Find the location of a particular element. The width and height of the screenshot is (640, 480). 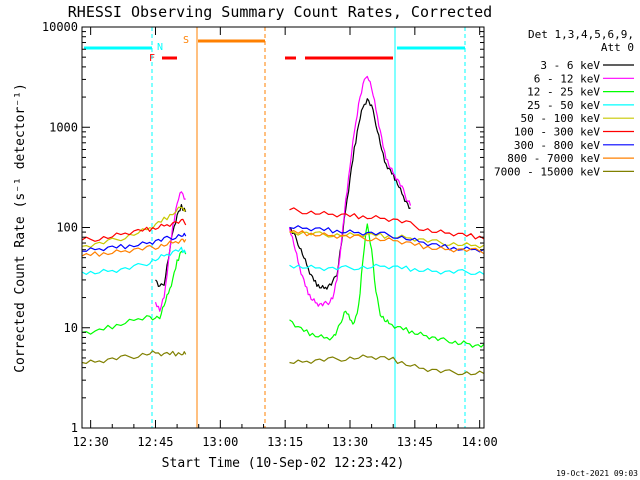

x-tick-label-4: 13:30 is located at coordinates (350, 442).